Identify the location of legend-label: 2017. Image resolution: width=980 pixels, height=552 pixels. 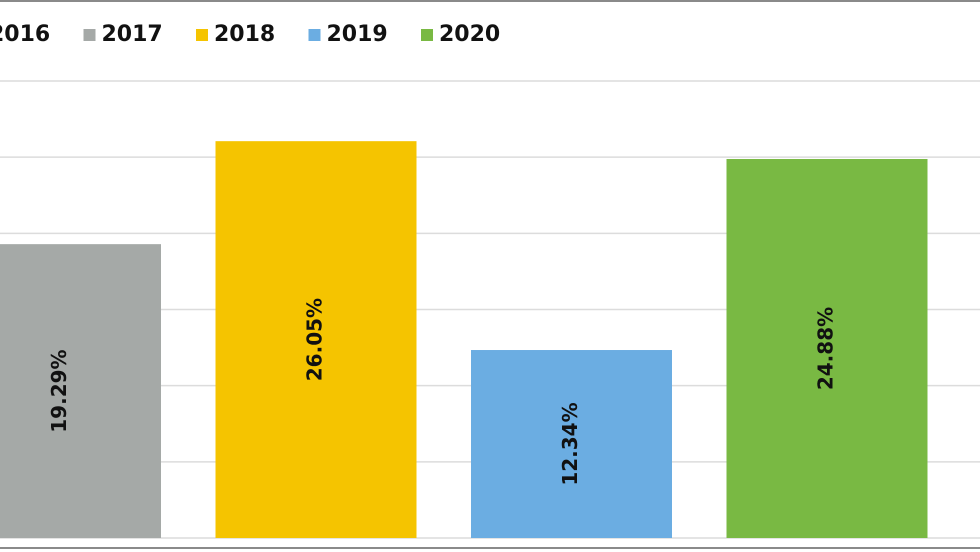
(132, 34).